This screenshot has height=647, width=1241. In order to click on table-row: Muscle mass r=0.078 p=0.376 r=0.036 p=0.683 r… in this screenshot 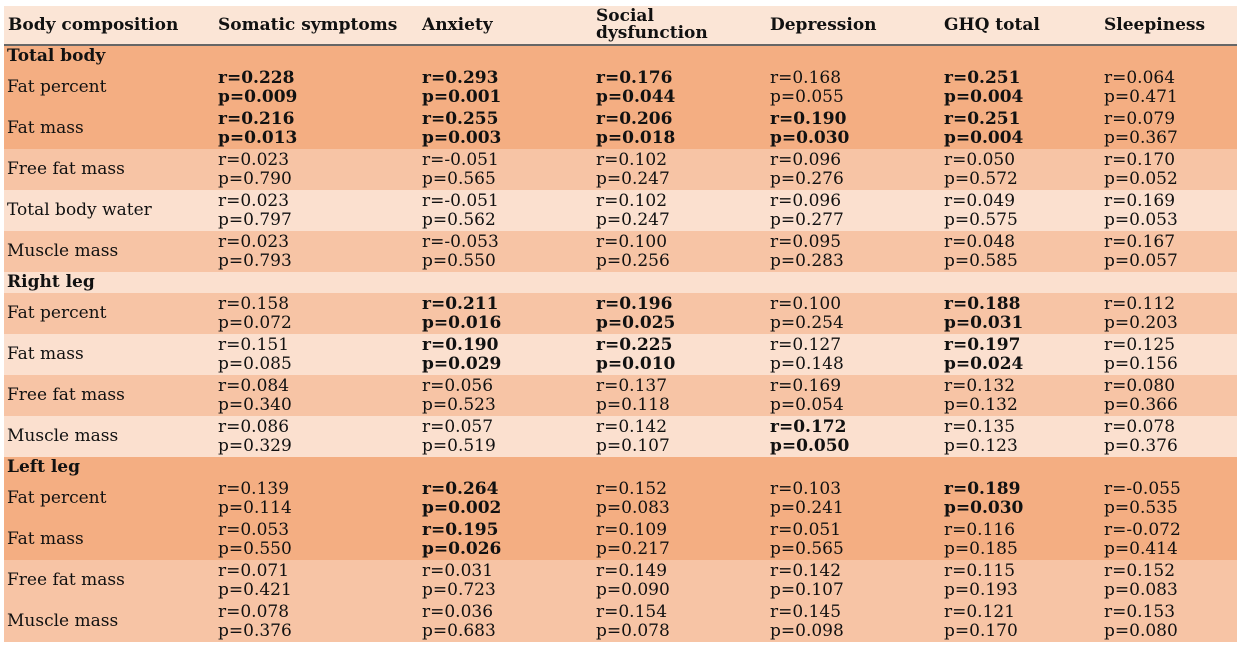, I will do `click(620, 621)`.